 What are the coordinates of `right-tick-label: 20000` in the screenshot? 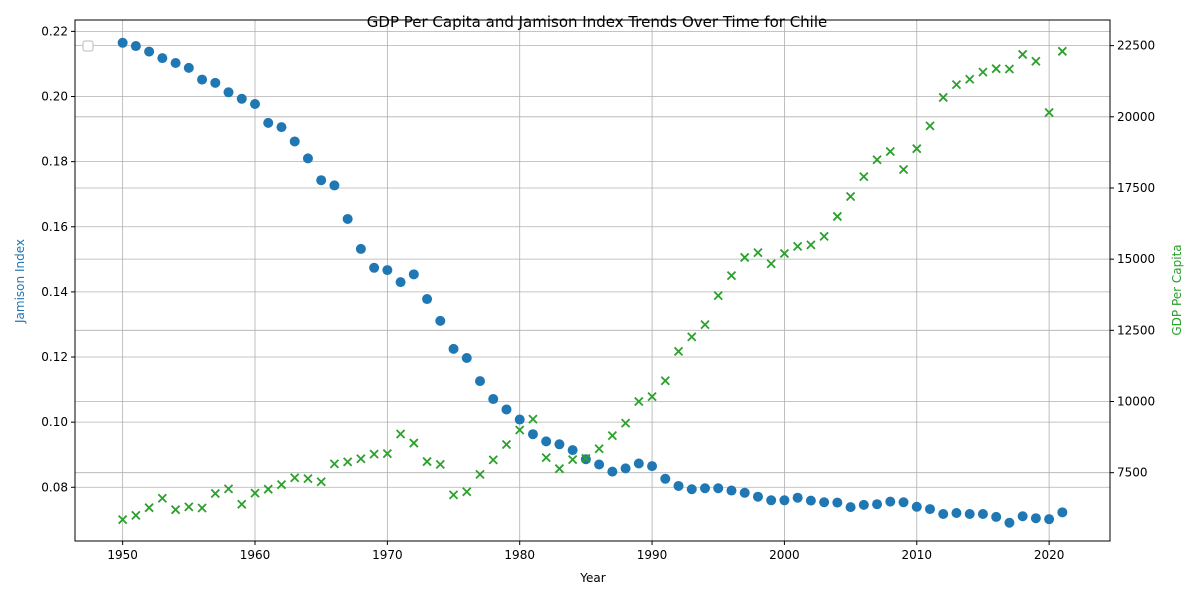 It's located at (1136, 117).